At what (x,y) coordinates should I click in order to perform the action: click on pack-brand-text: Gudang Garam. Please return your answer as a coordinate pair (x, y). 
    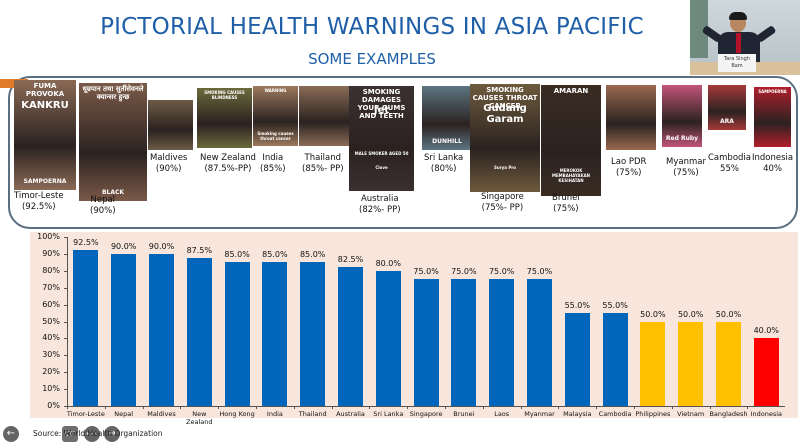
    Looking at the image, I should click on (505, 114).